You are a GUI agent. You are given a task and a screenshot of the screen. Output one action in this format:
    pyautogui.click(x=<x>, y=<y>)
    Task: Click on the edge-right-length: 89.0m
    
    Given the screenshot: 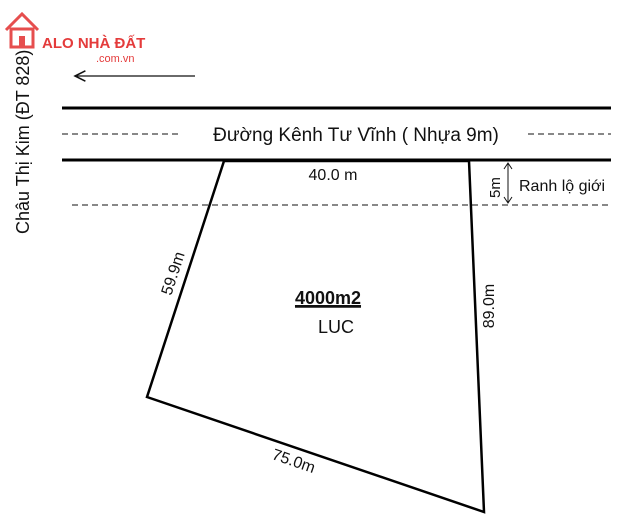 What is the action you would take?
    pyautogui.click(x=489, y=306)
    